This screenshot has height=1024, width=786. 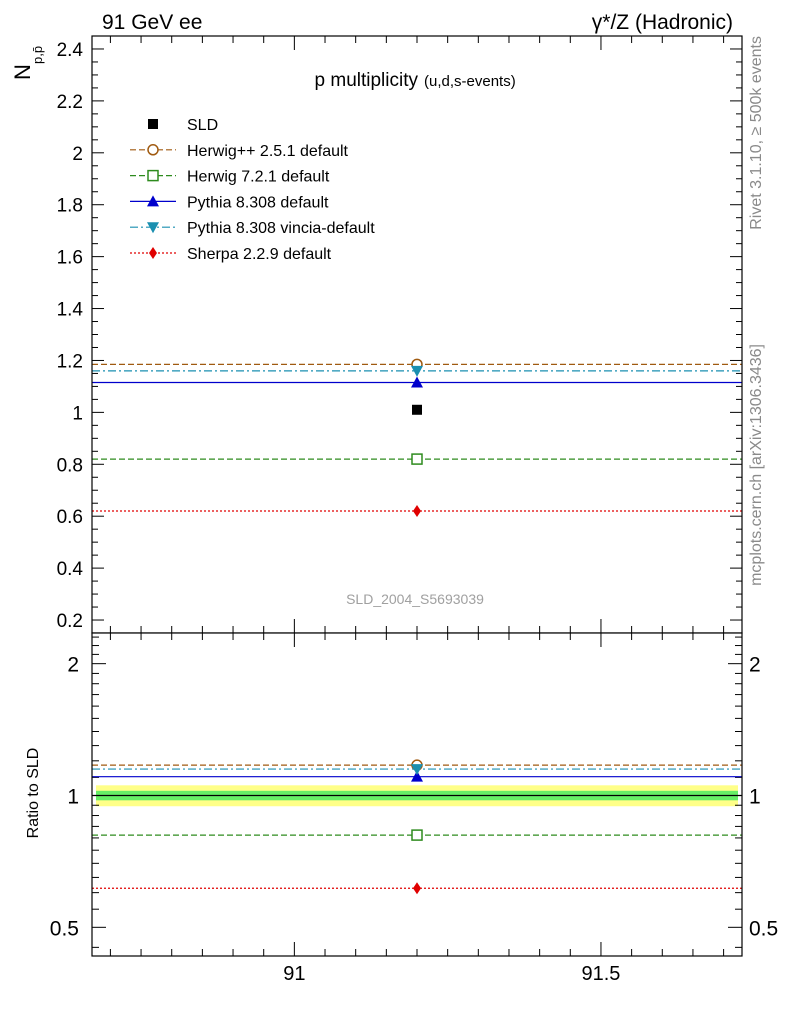 I want to click on ratio-y-tick-label: 0.5, so click(x=64, y=928).